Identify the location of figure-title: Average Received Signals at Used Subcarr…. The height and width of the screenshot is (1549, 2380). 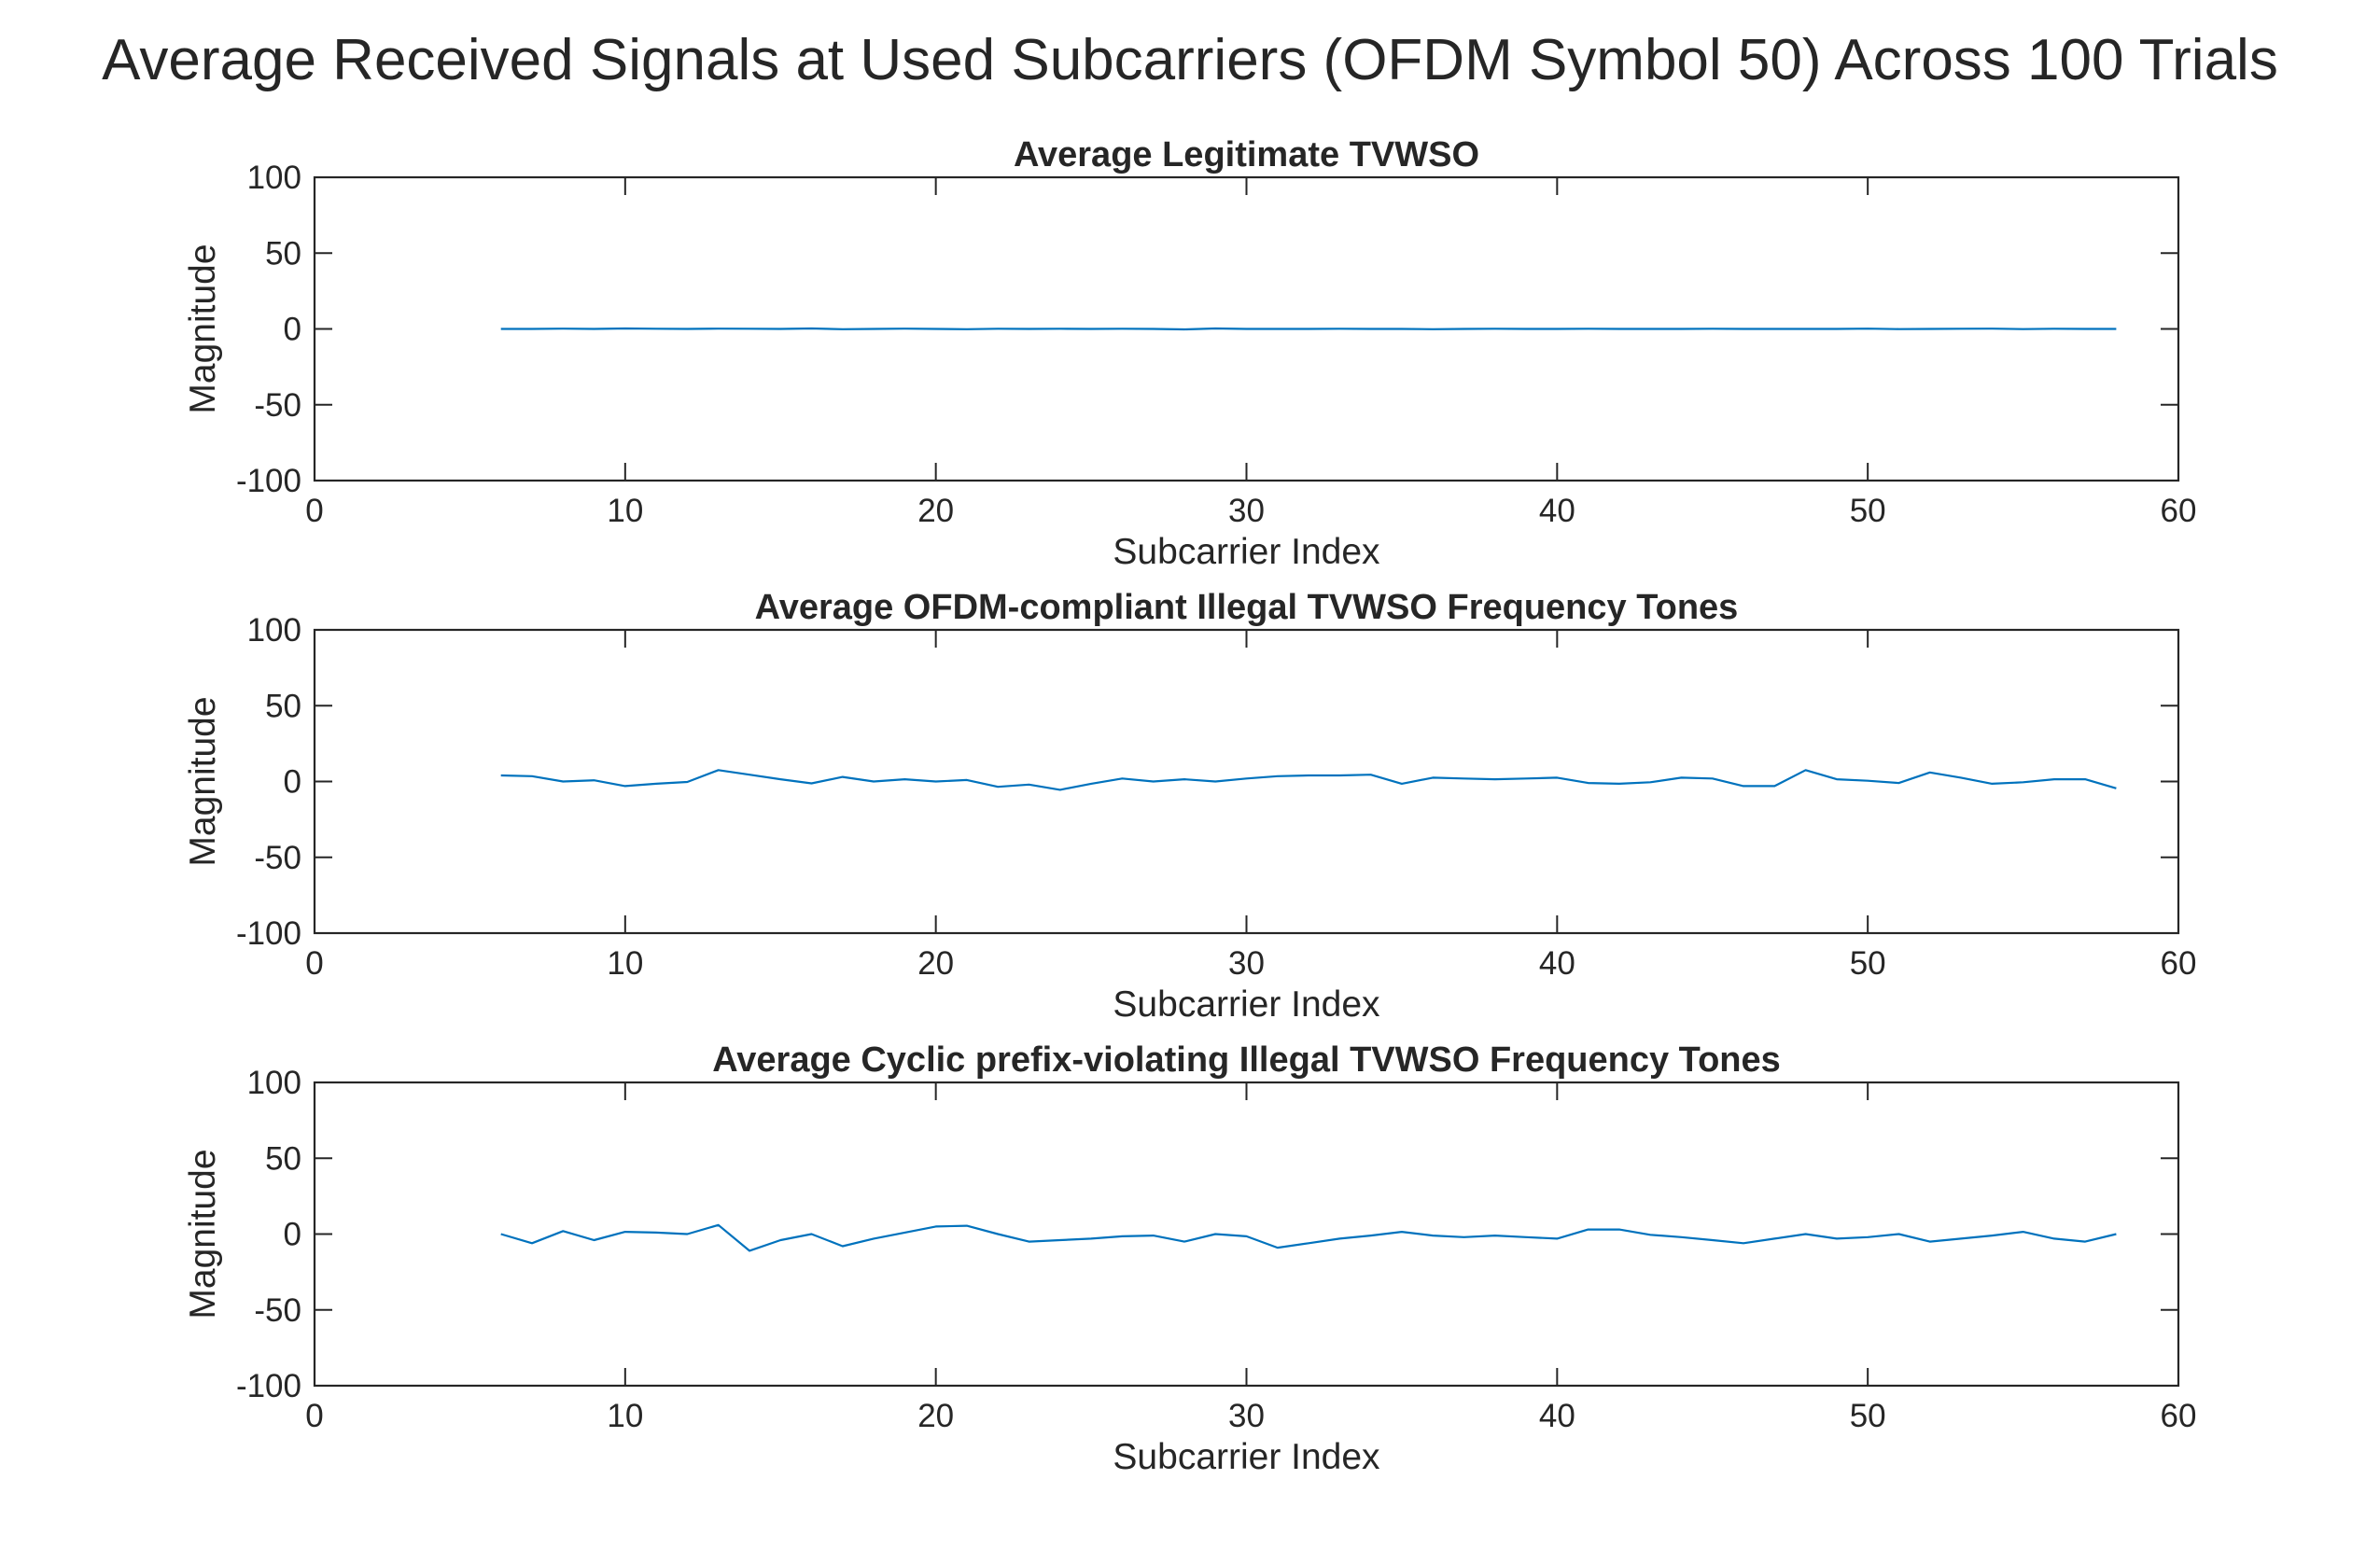
(1190, 60).